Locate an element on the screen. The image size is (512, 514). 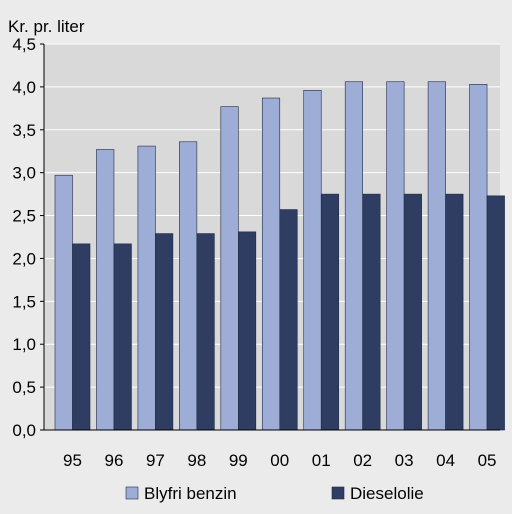
y-tick-labels: 0,0 0,5 1,0 1,5 2,0 2,5 3,0 3,5 4,0 4,5 is located at coordinates (24, 237).